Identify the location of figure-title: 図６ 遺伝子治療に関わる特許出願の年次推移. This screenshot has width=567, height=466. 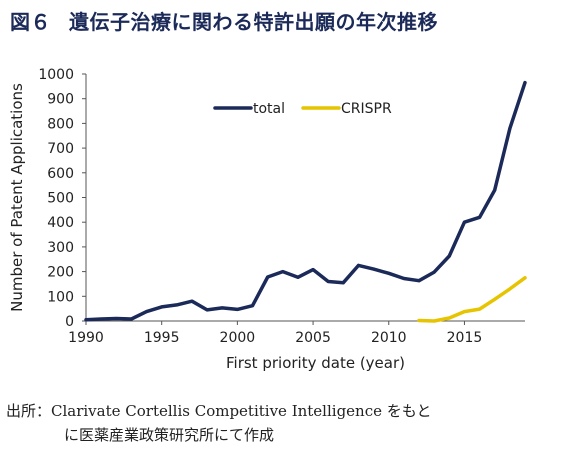
(224, 20).